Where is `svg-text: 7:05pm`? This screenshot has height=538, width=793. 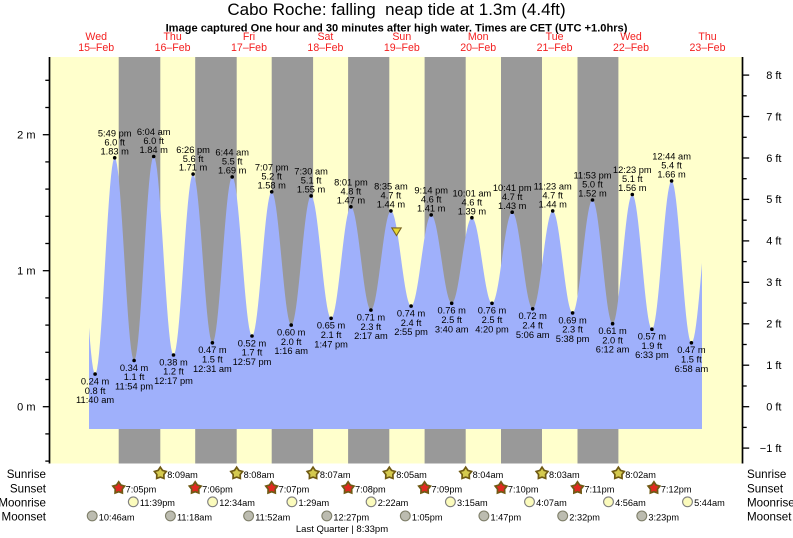 svg-text: 7:05pm is located at coordinates (141, 489).